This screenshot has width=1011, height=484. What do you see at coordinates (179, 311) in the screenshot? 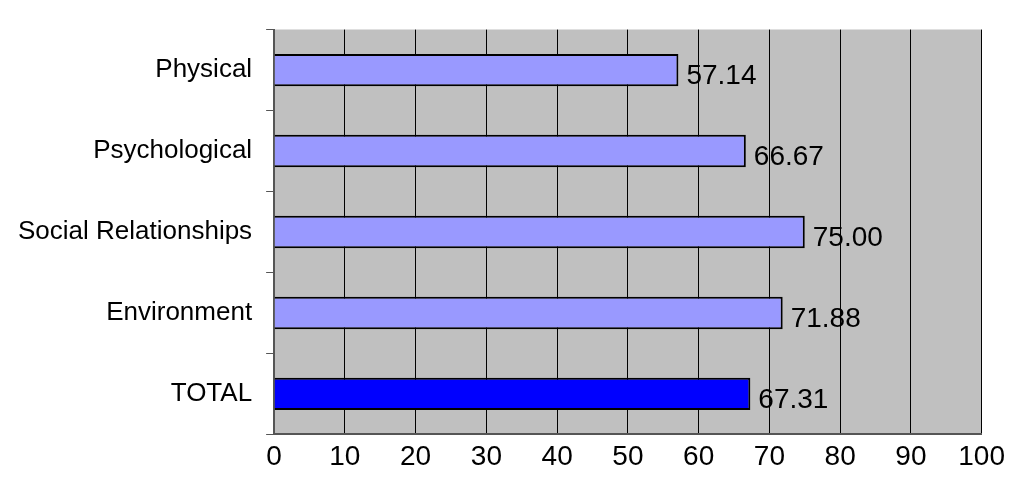
I see `y-tick-label: Environment` at bounding box center [179, 311].